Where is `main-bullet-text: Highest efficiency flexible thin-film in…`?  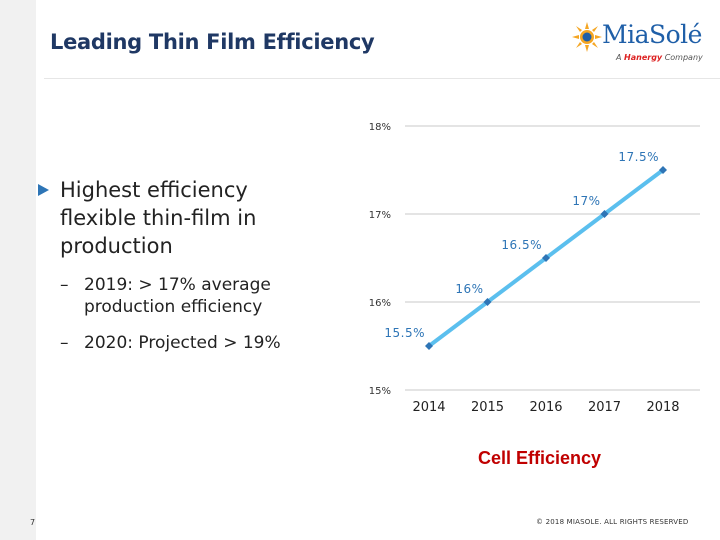 main-bullet-text: Highest efficiency flexible thin-film in… is located at coordinates (158, 218).